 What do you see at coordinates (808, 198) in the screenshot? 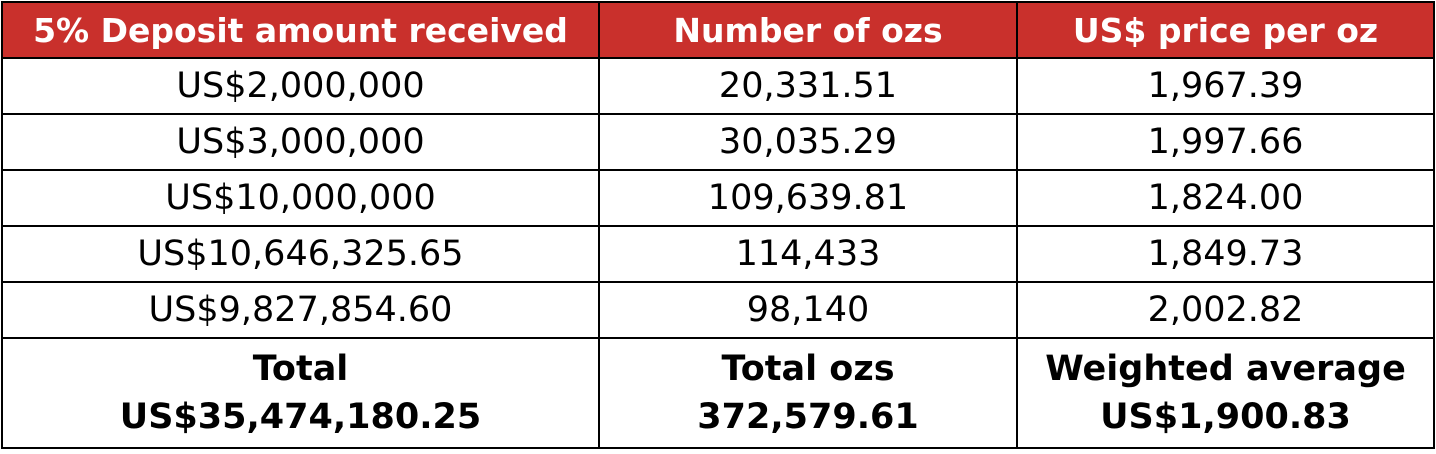
I see `ozs-cell: 109,639.81` at bounding box center [808, 198].